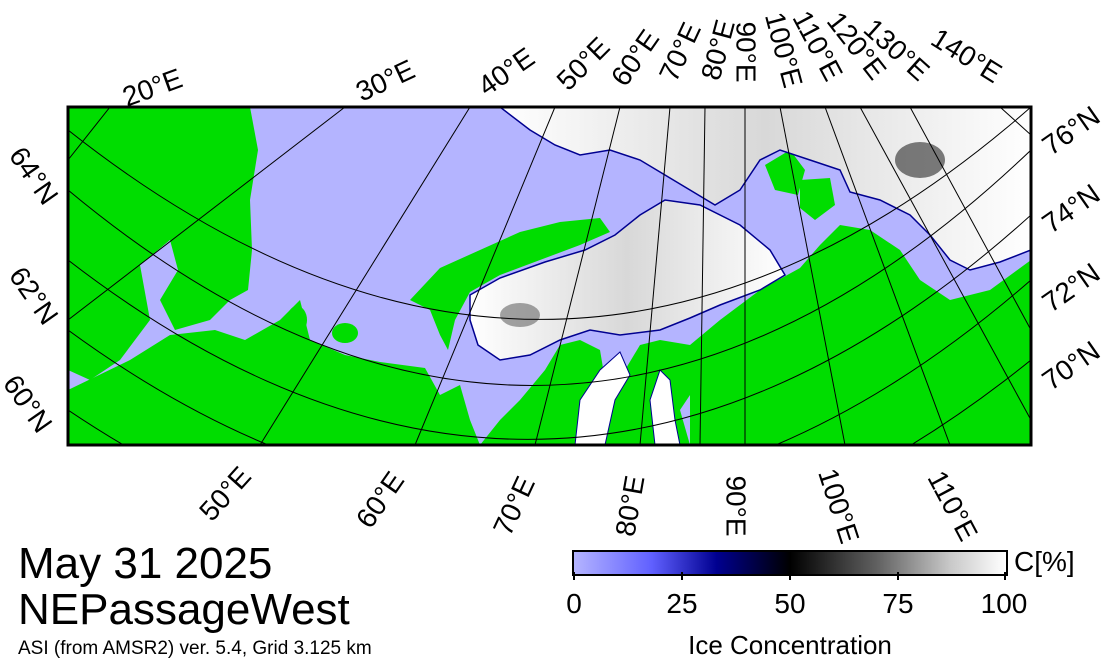 The height and width of the screenshot is (666, 1117). I want to click on ice-arctic-north, so click(764, 189).